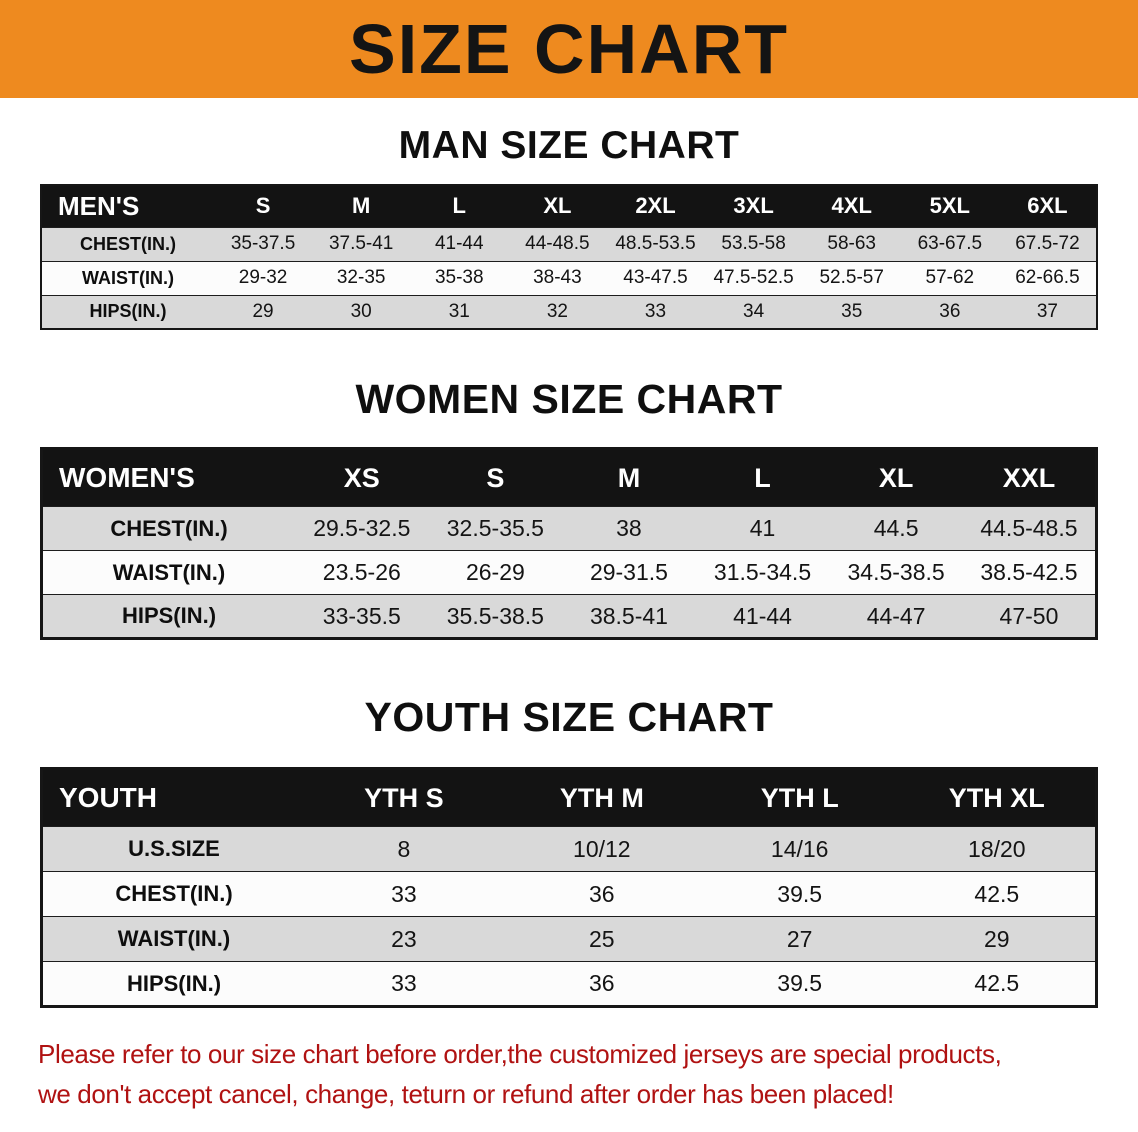  I want to click on table-cell: 32, so click(557, 311).